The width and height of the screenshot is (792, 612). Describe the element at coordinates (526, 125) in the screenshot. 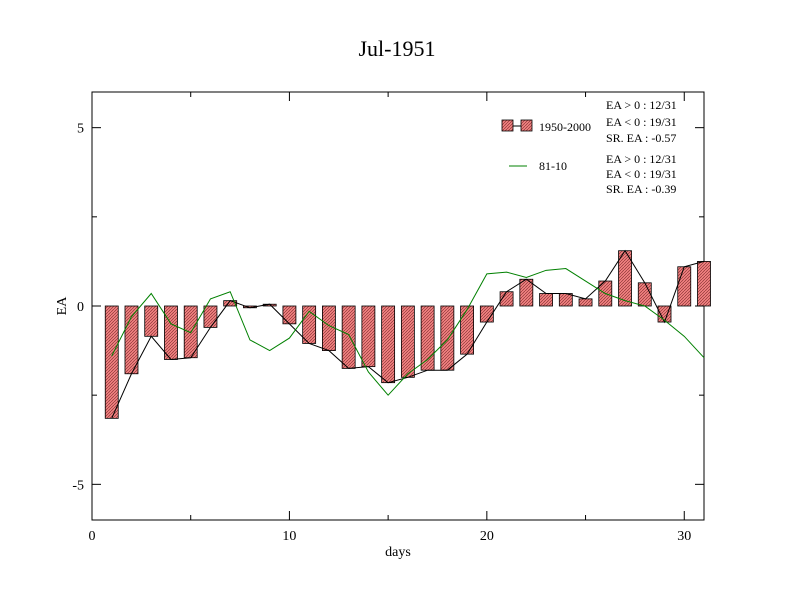

I see `legend-swatch-1950-2000-b` at that location.